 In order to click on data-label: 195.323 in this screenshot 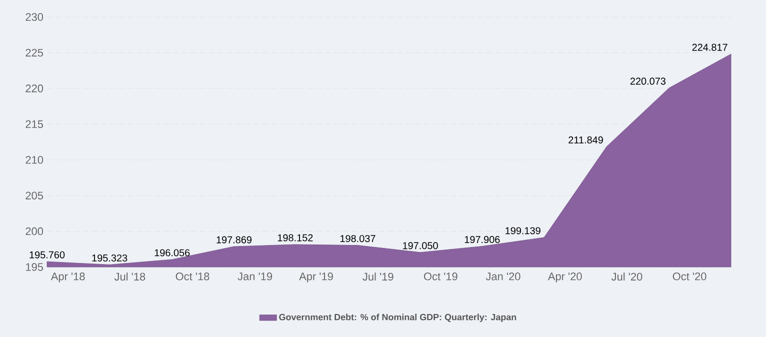, I will do `click(110, 258)`.